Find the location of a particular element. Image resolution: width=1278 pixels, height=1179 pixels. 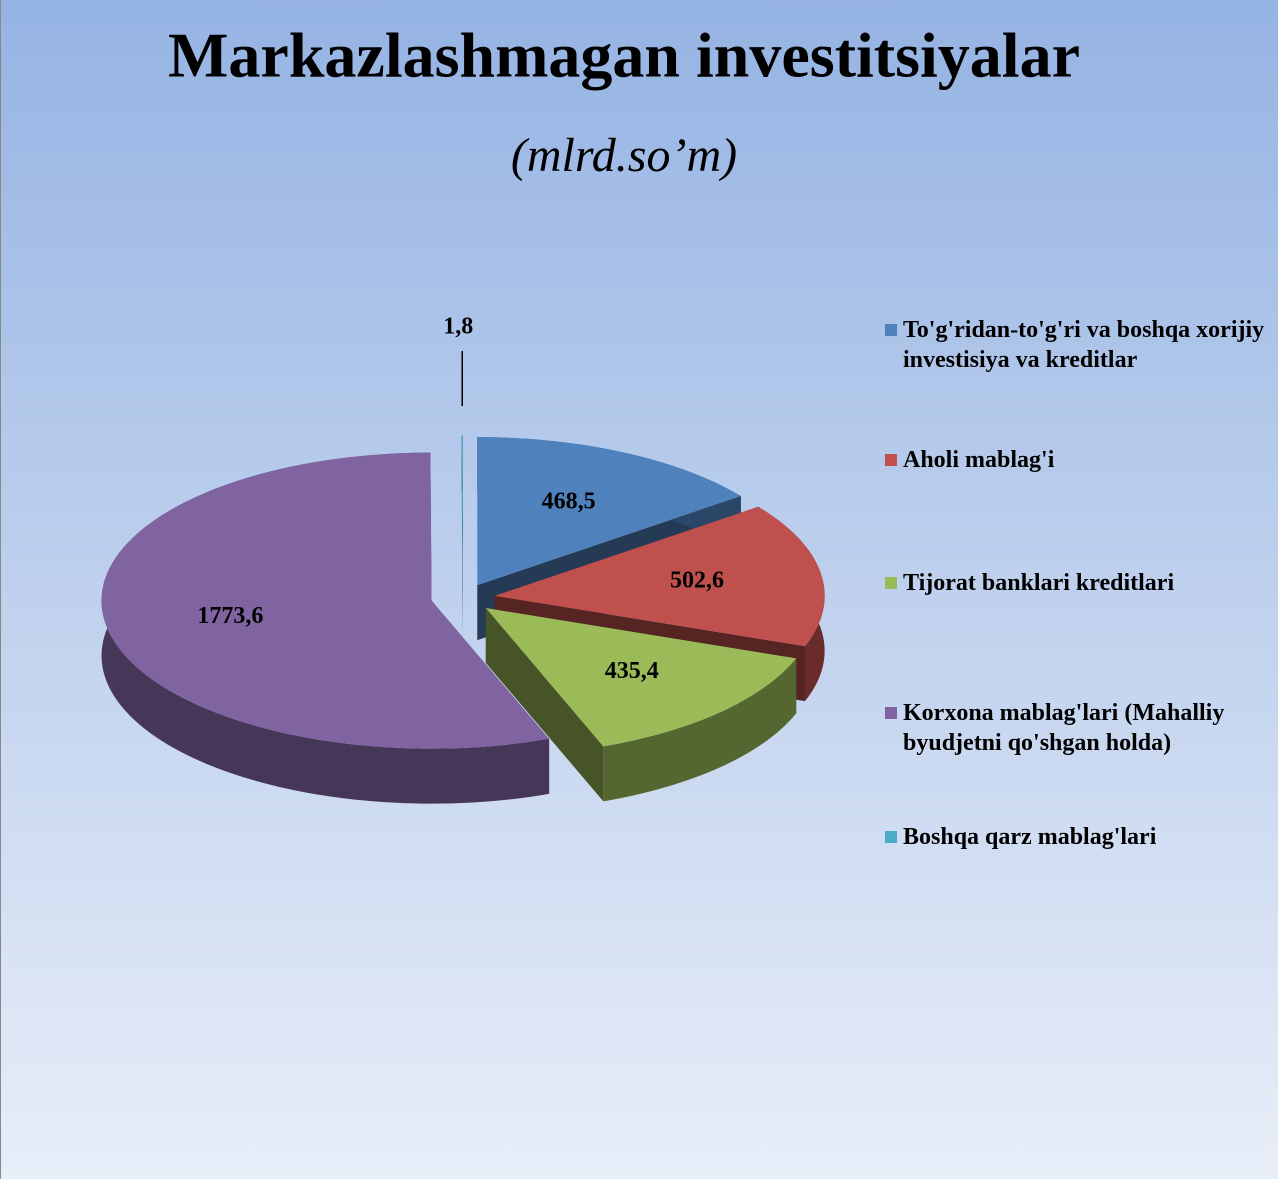

legend-label: Aholi mablag'i is located at coordinates (979, 460).